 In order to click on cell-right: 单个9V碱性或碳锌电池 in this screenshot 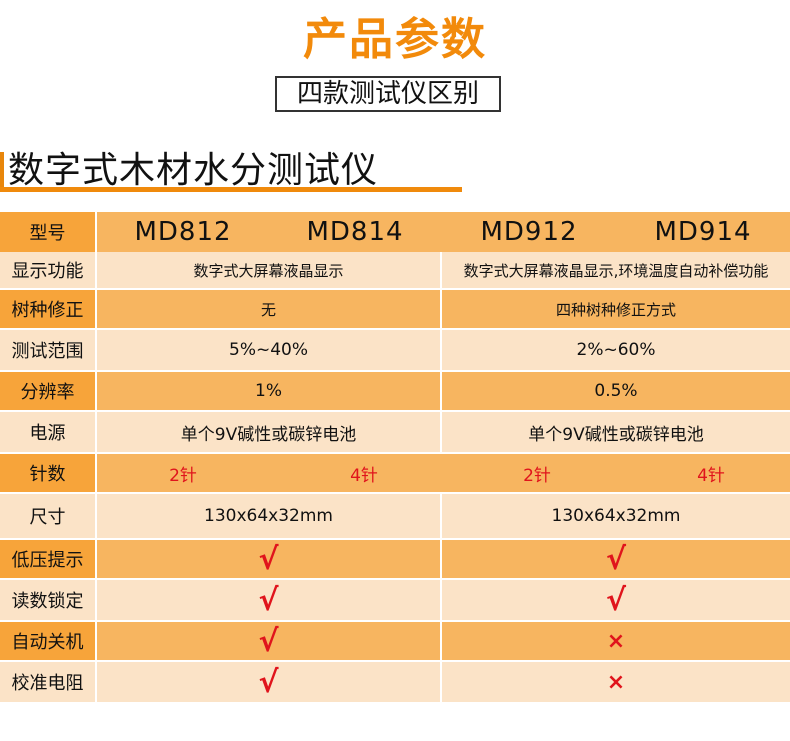, I will do `click(616, 432)`.